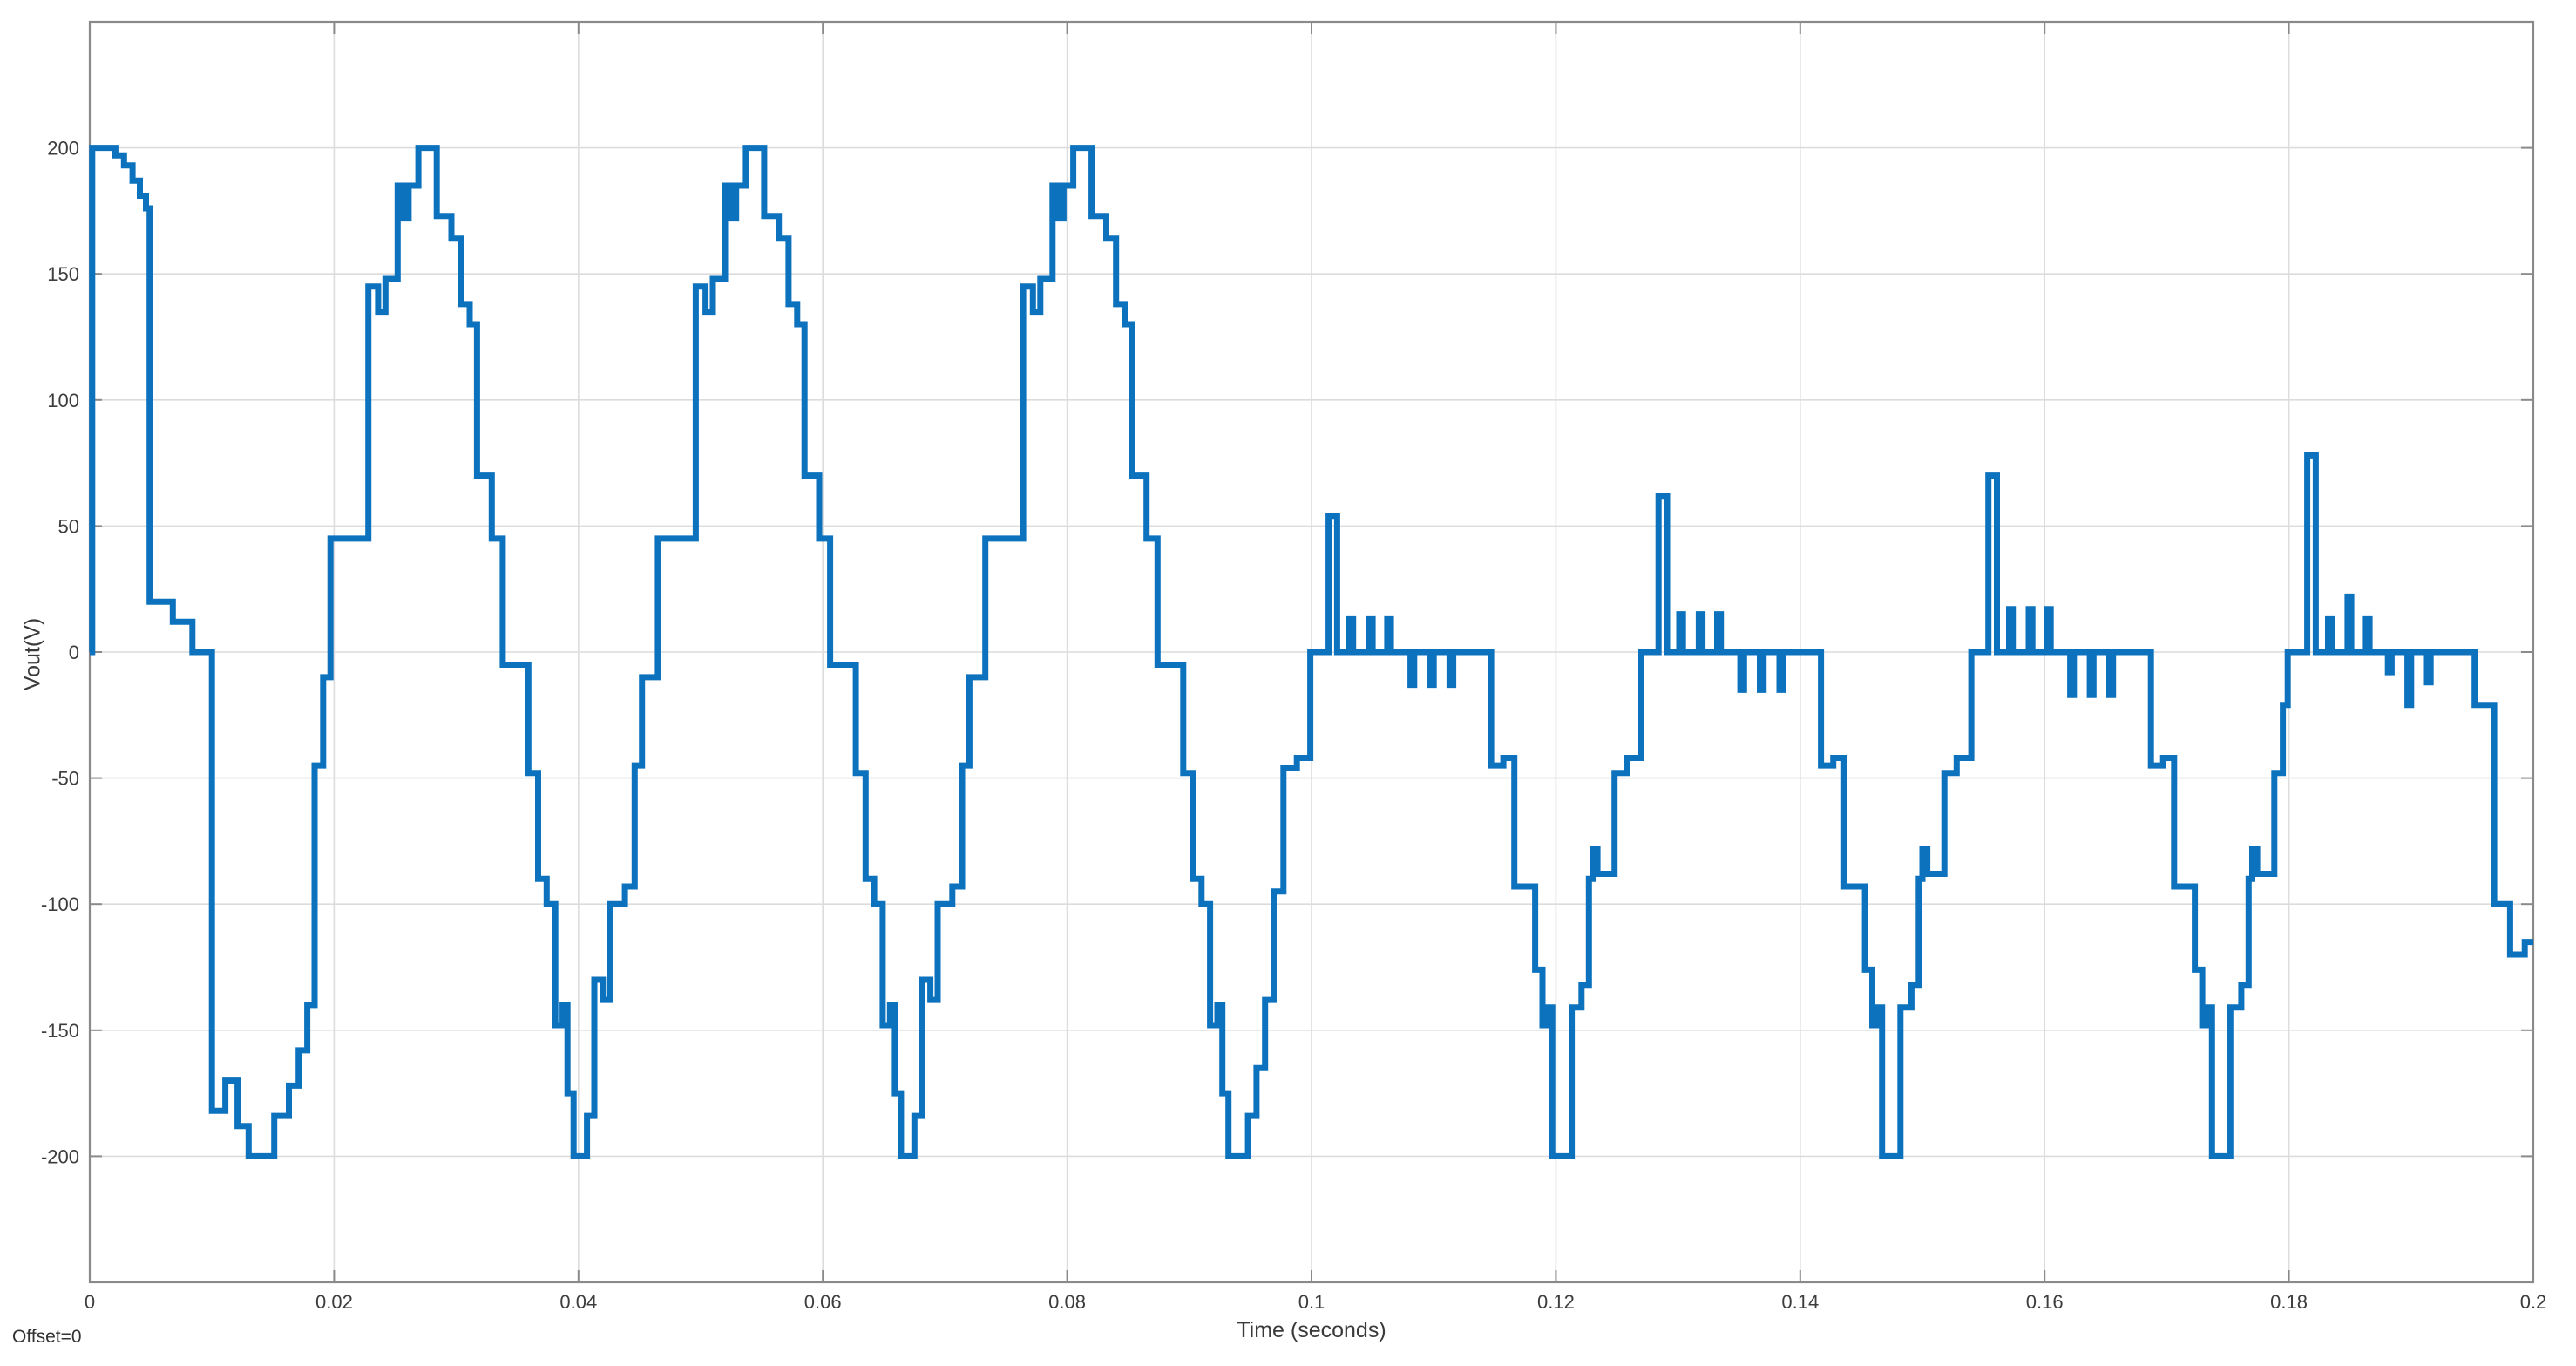 The height and width of the screenshot is (1366, 2576). I want to click on x-tick-label: 0, so click(90, 1302).